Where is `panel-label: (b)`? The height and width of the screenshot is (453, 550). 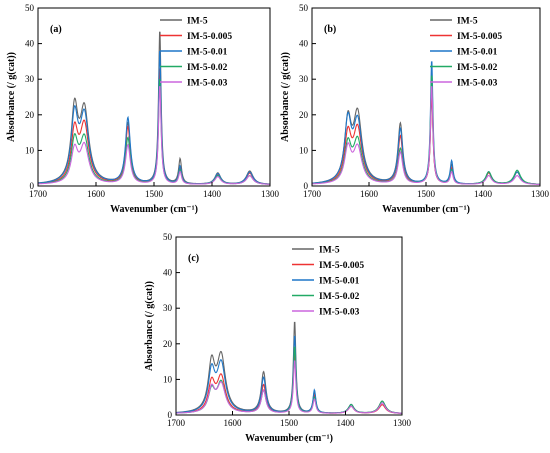
panel-label: (b) is located at coordinates (330, 29).